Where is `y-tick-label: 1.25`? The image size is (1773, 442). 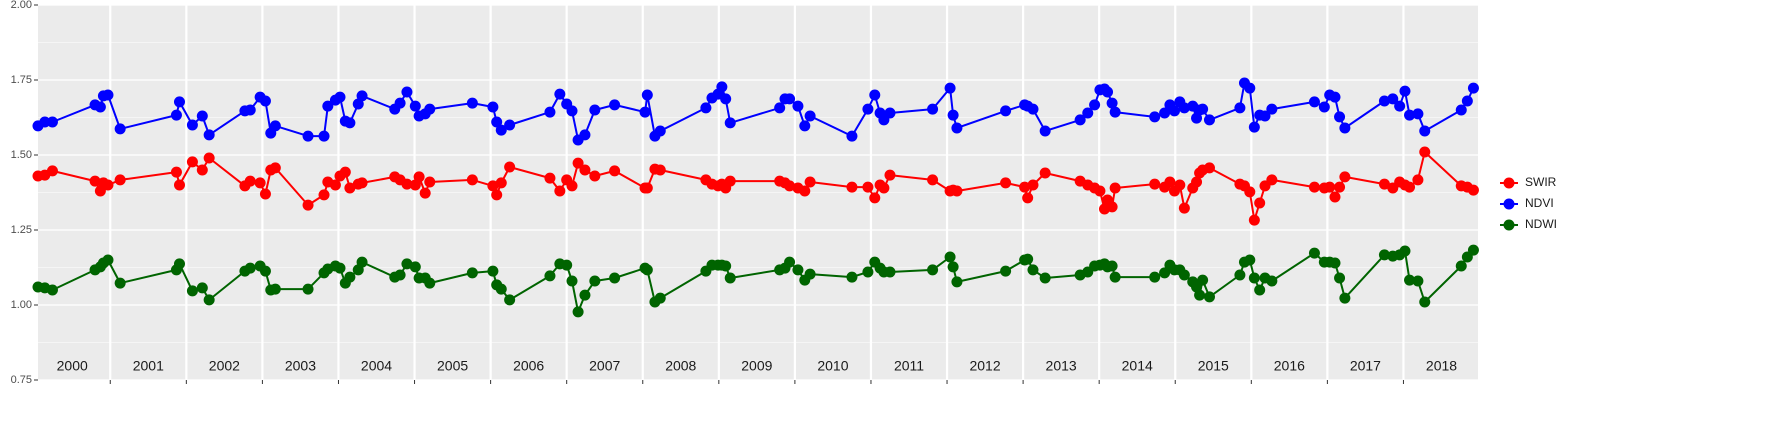 y-tick-label: 1.25 is located at coordinates (21, 230).